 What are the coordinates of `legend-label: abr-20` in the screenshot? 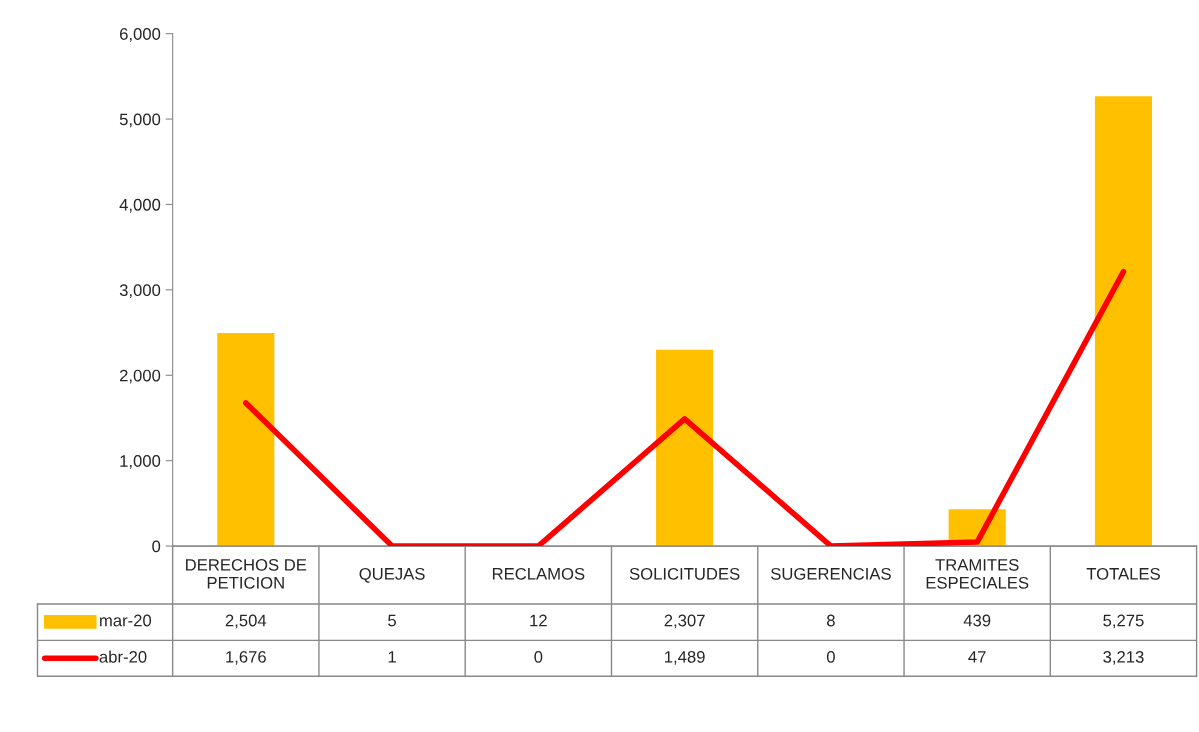 It's located at (123, 656).